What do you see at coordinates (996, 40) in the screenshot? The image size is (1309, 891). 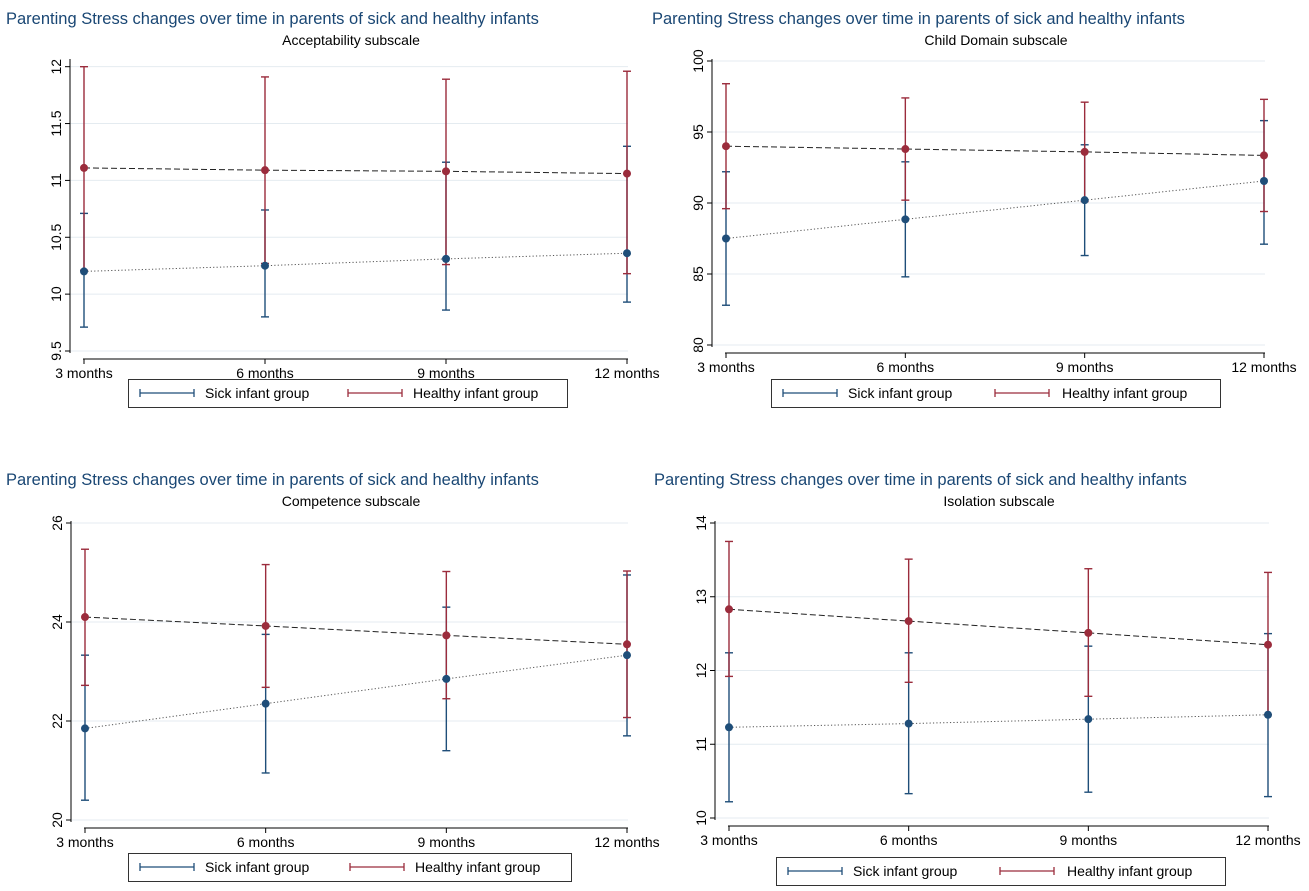 I see `chart-subtitle: Child Domain subscale` at bounding box center [996, 40].